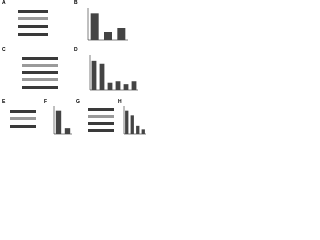  Describe the element at coordinates (76, 3) in the screenshot. I see `panel-label: B` at that location.